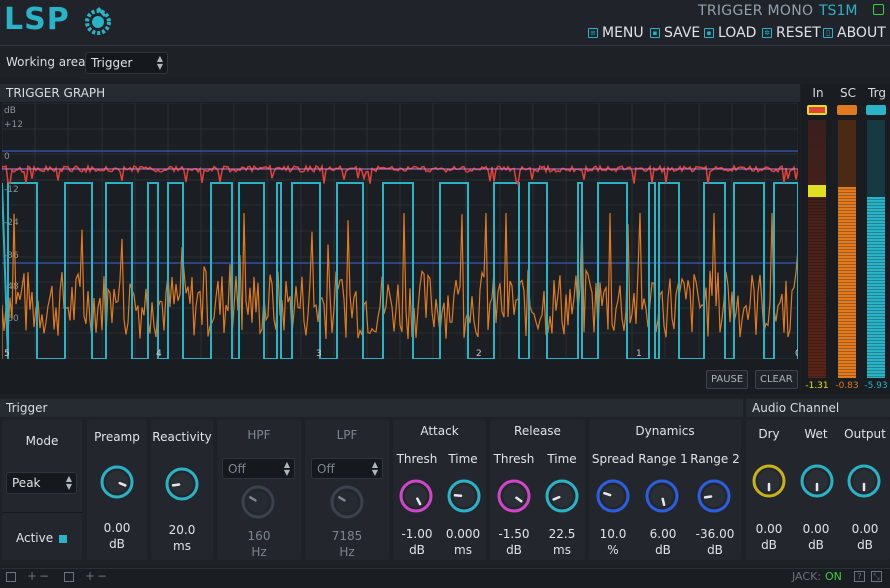 This screenshot has width=890, height=588. Describe the element at coordinates (35, 538) in the screenshot. I see `active-label: Active` at that location.